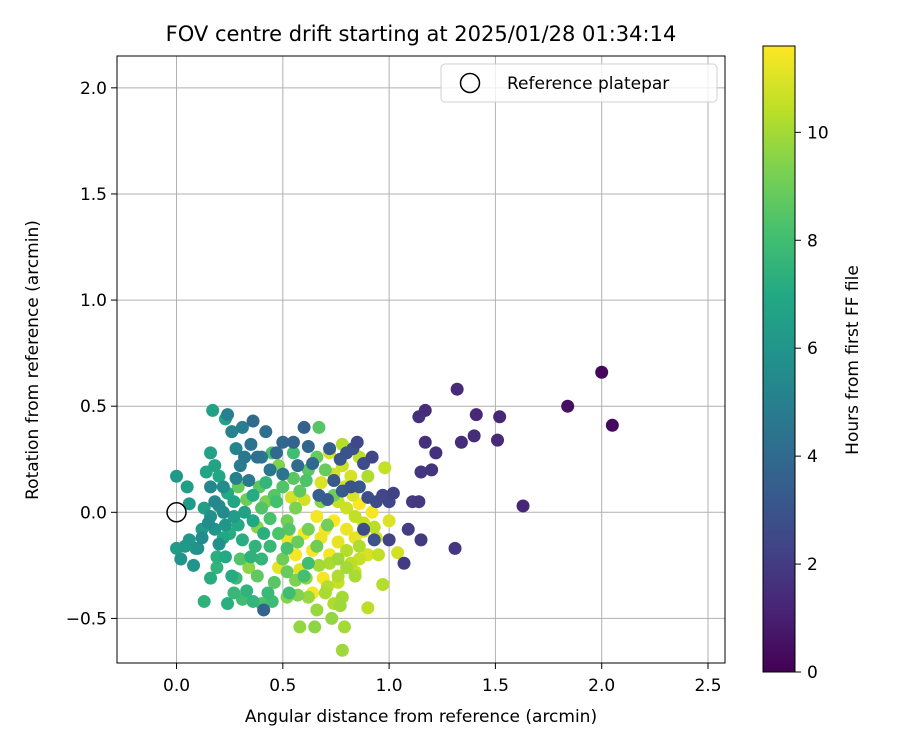  What do you see at coordinates (93, 195) in the screenshot?
I see `y-tick-label: 1.5` at bounding box center [93, 195].